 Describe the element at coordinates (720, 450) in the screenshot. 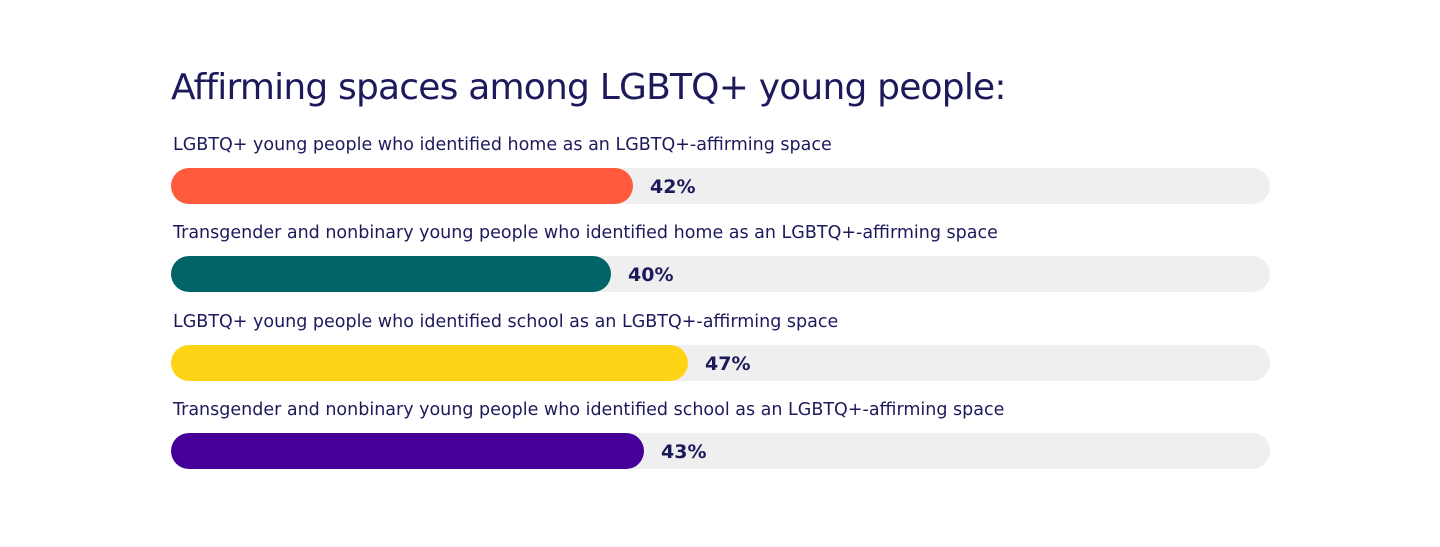

I see `bar-track: 43%` at that location.